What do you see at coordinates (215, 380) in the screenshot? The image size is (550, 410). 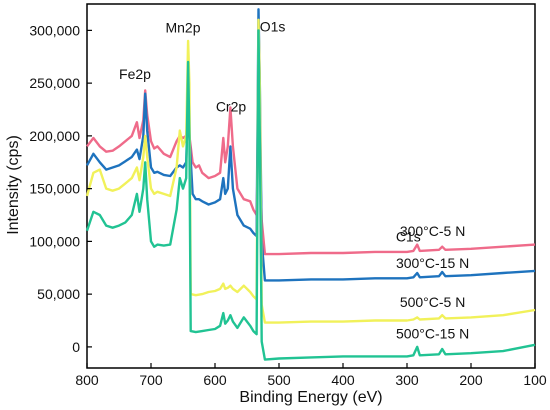 I see `x-tick-label: 600` at bounding box center [215, 380].